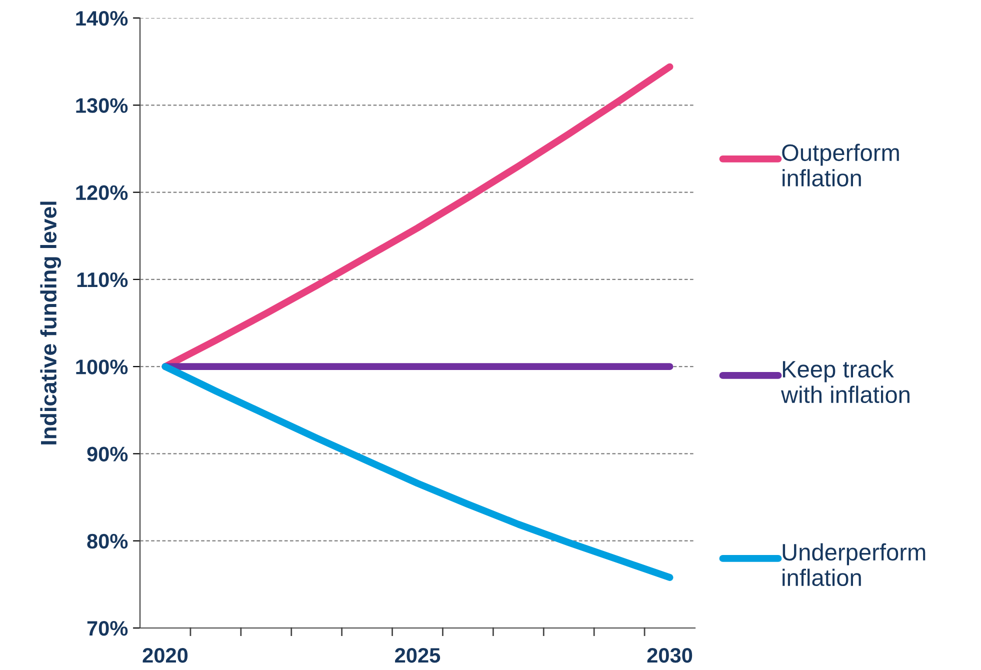 This screenshot has width=981, height=670. Describe the element at coordinates (669, 655) in the screenshot. I see `x-tick-label: 2030` at that location.